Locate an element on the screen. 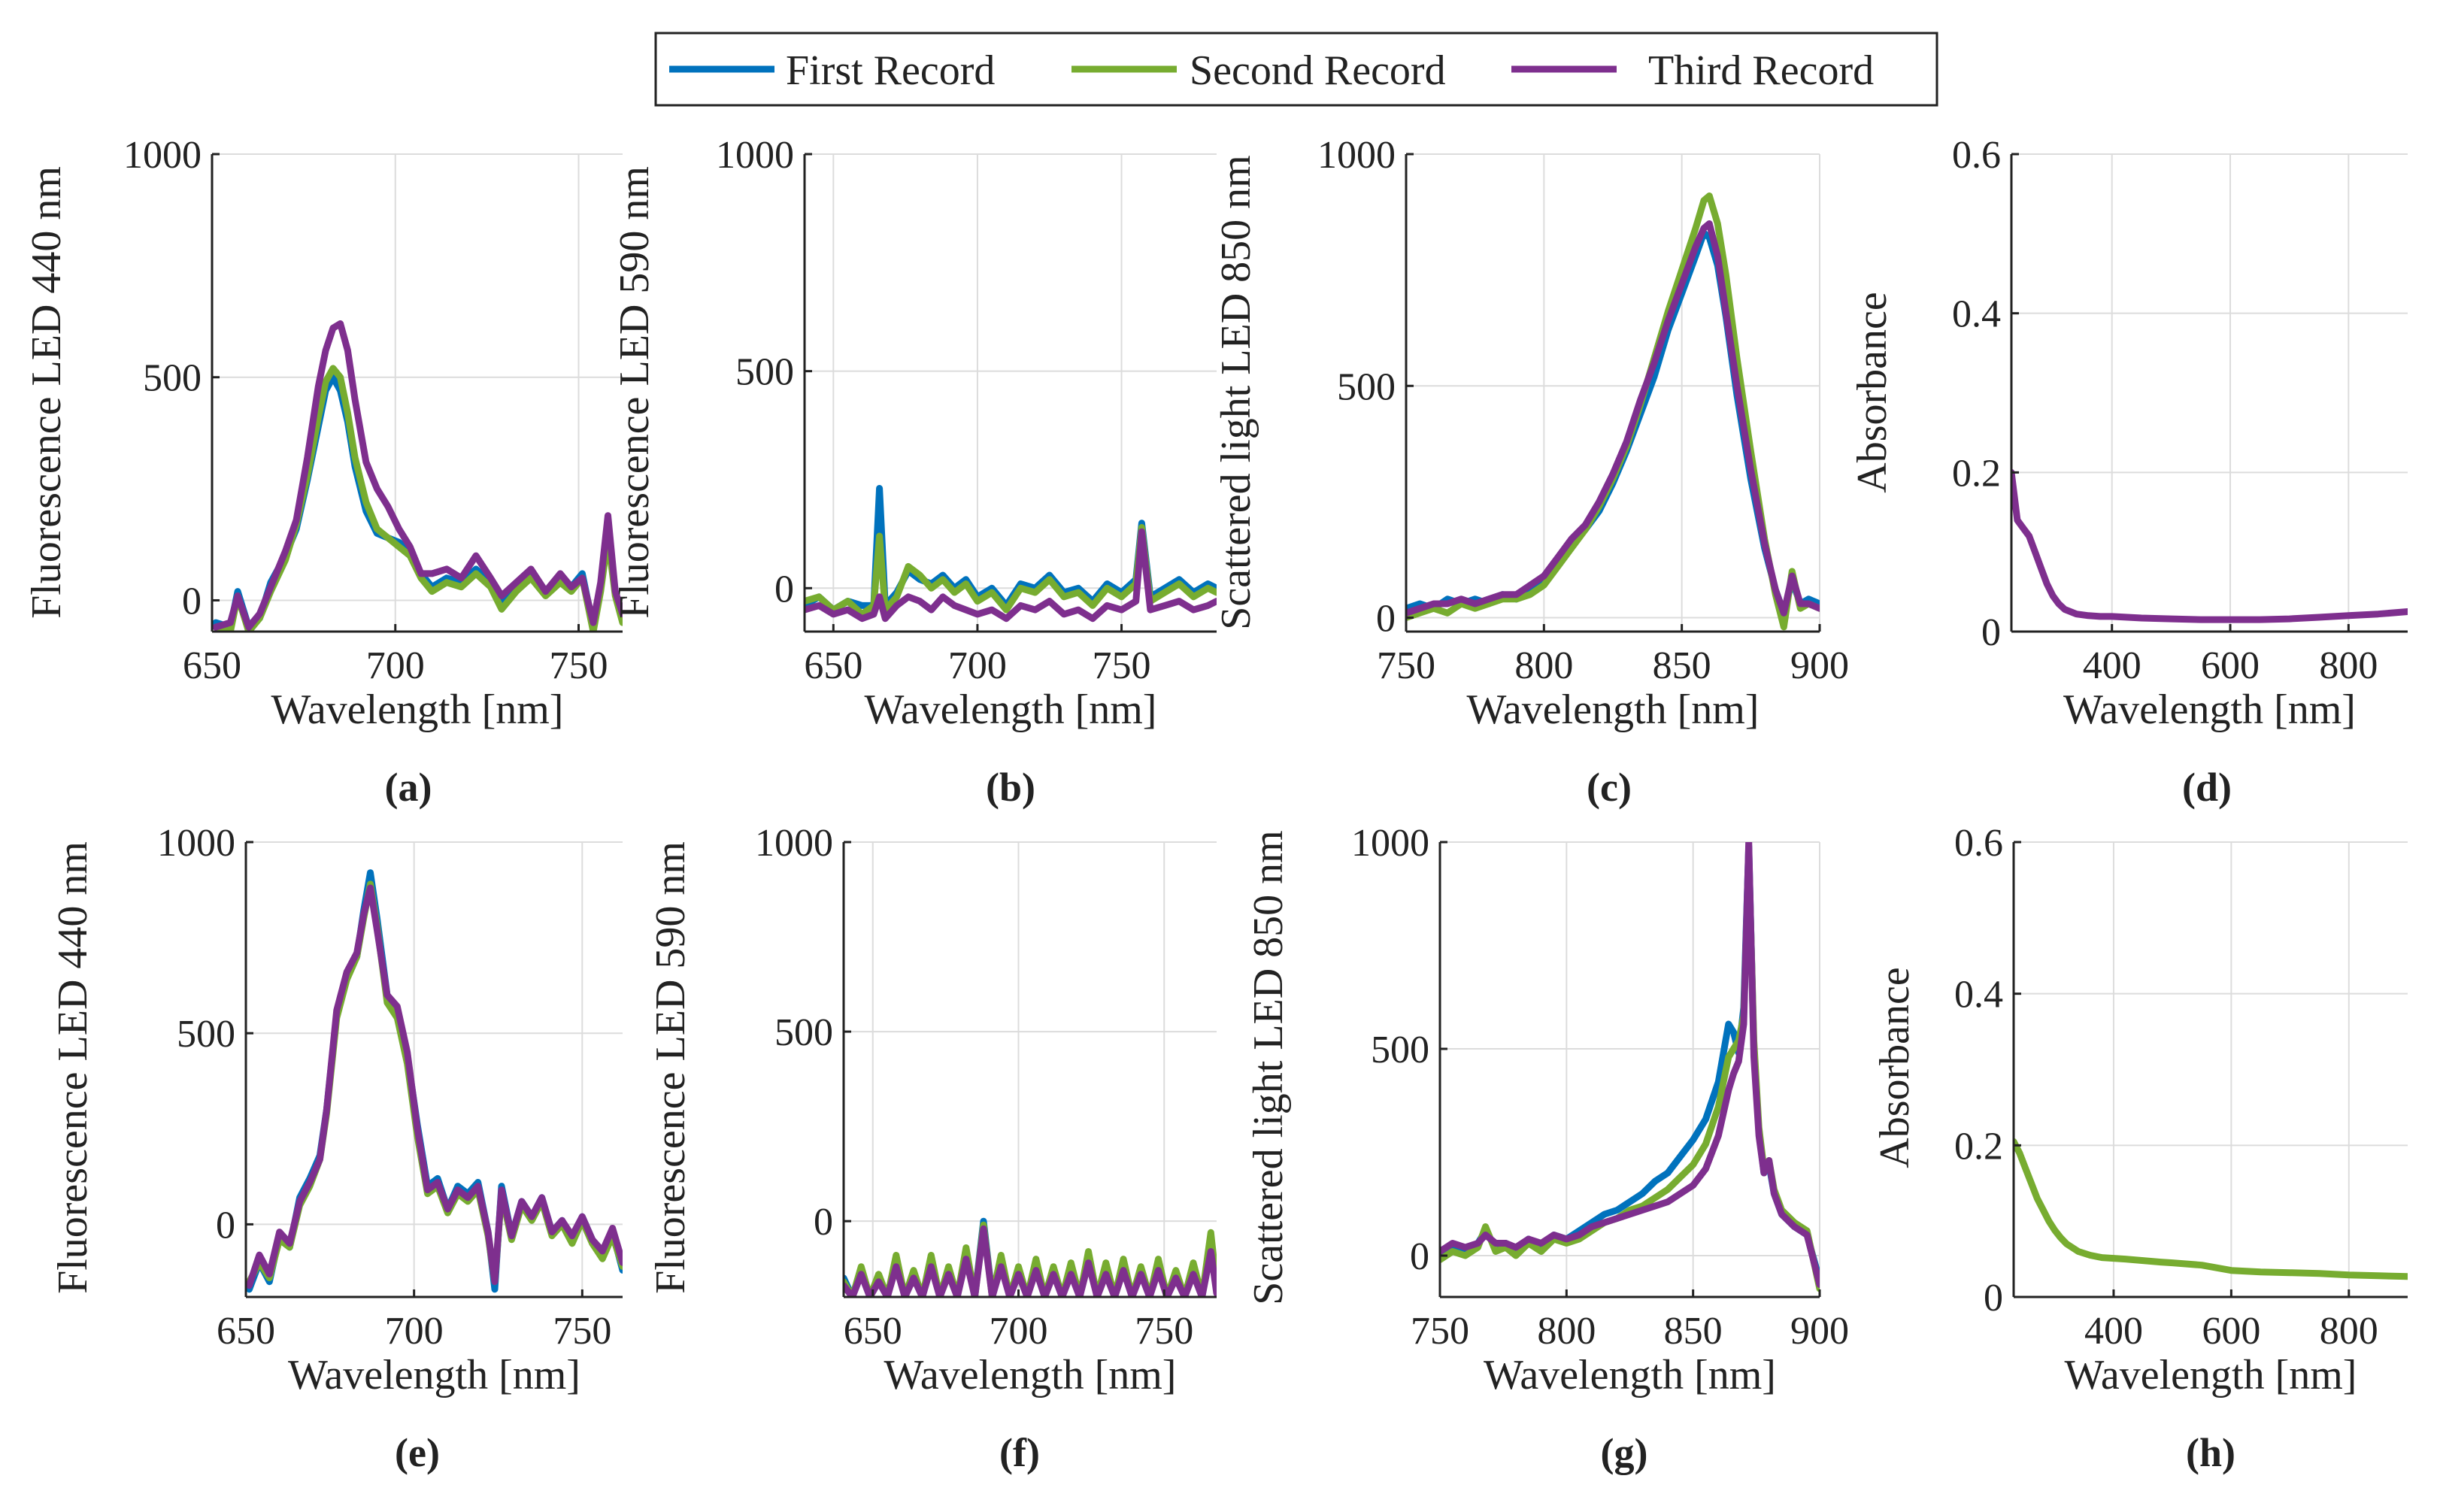 This screenshot has height=1512, width=2440. legend-box is located at coordinates (1296, 69).